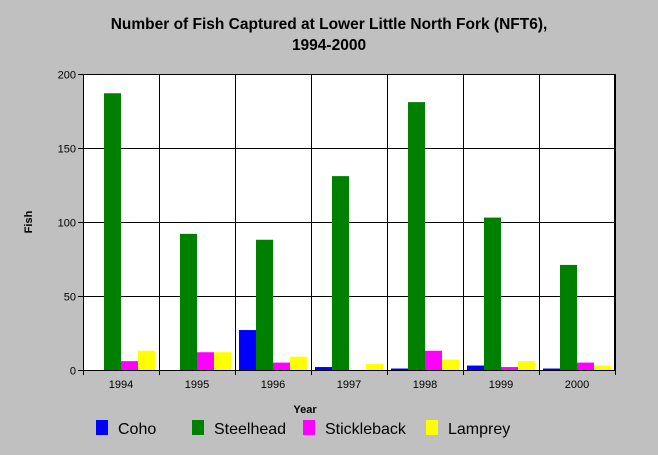  Describe the element at coordinates (112, 232) in the screenshot. I see `bar-steelhead-1994` at that location.